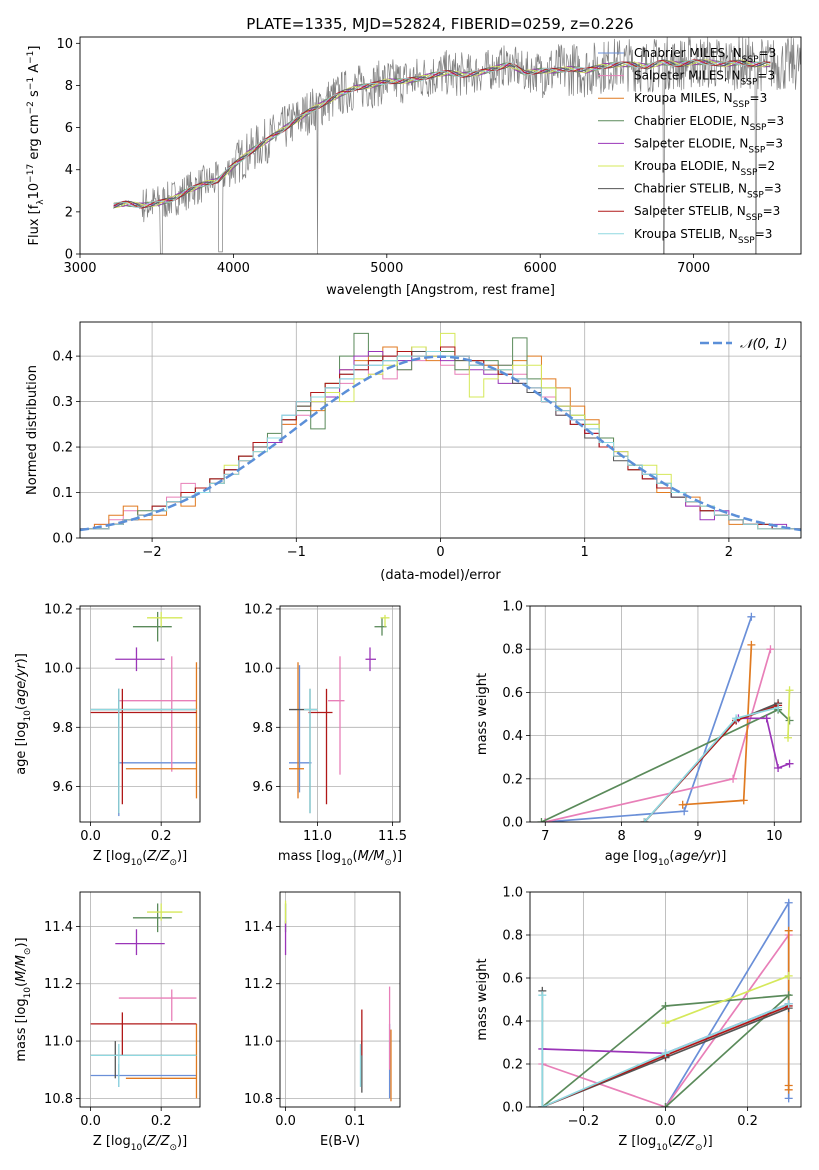  Describe the element at coordinates (751, 644) in the screenshot. I see `weight-marker-kroupa-miles` at that location.